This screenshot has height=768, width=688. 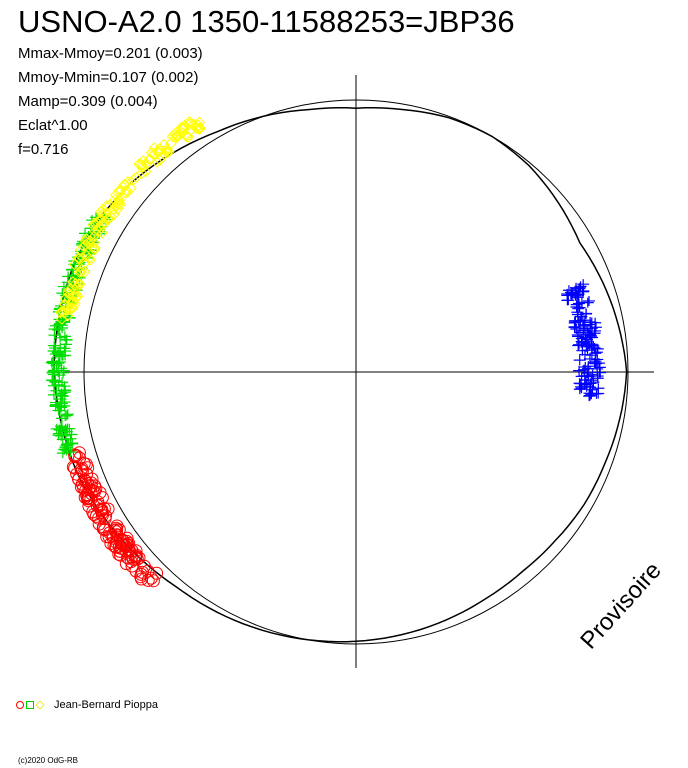 I want to click on copyright-text: (c)2020 OdG-RB, so click(x=48, y=760).